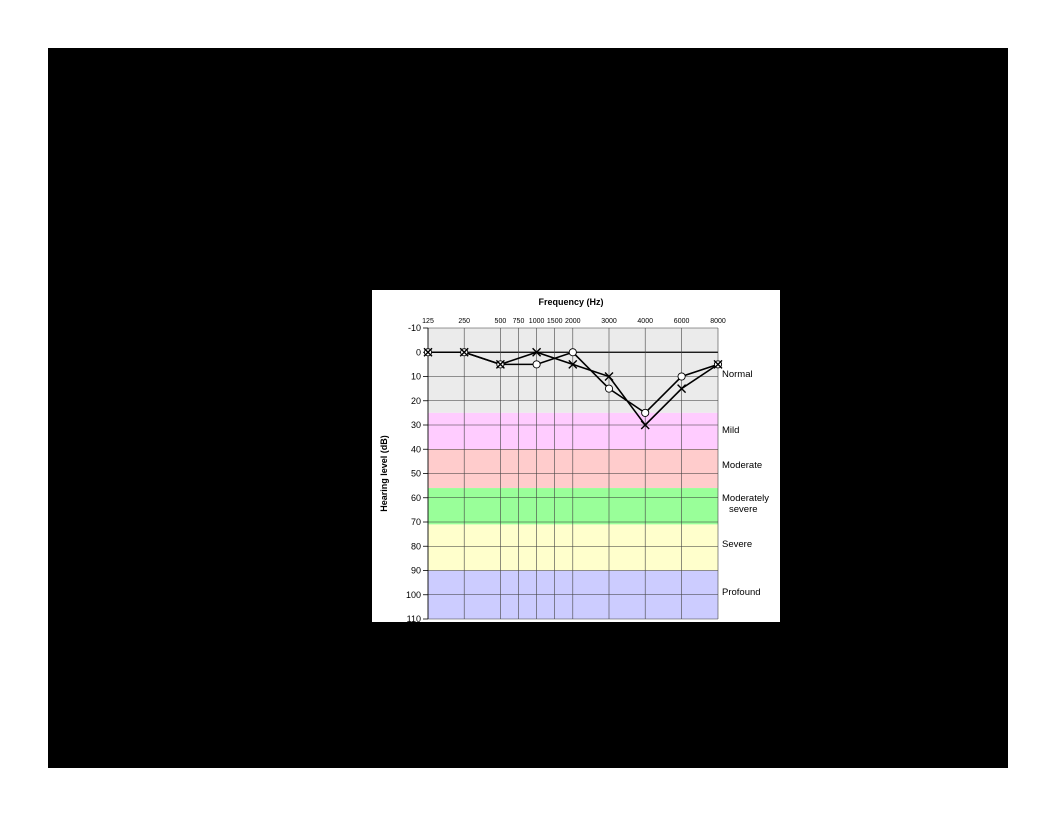 This screenshot has width=1056, height=816. Describe the element at coordinates (464, 321) in the screenshot. I see `x-tick-label-1: 250` at that location.